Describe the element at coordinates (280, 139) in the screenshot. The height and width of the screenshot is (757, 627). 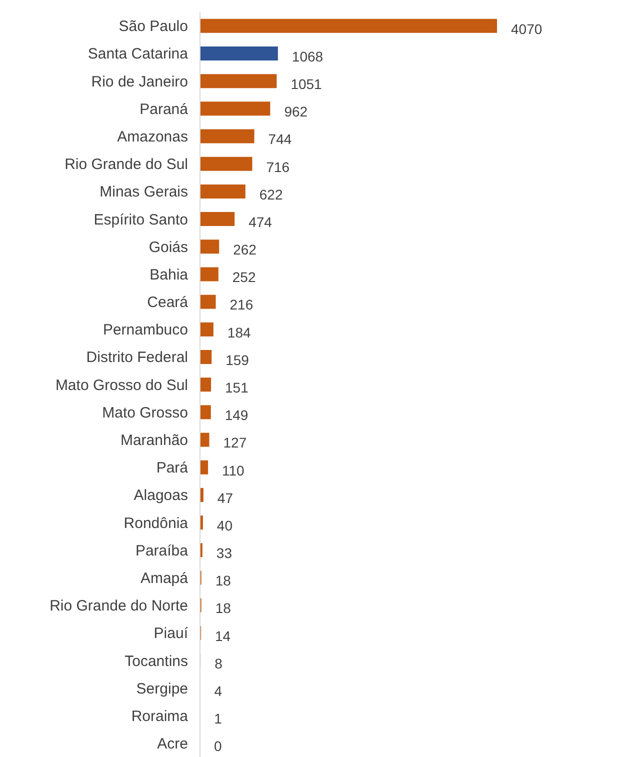
I see `data-label: 744` at that location.